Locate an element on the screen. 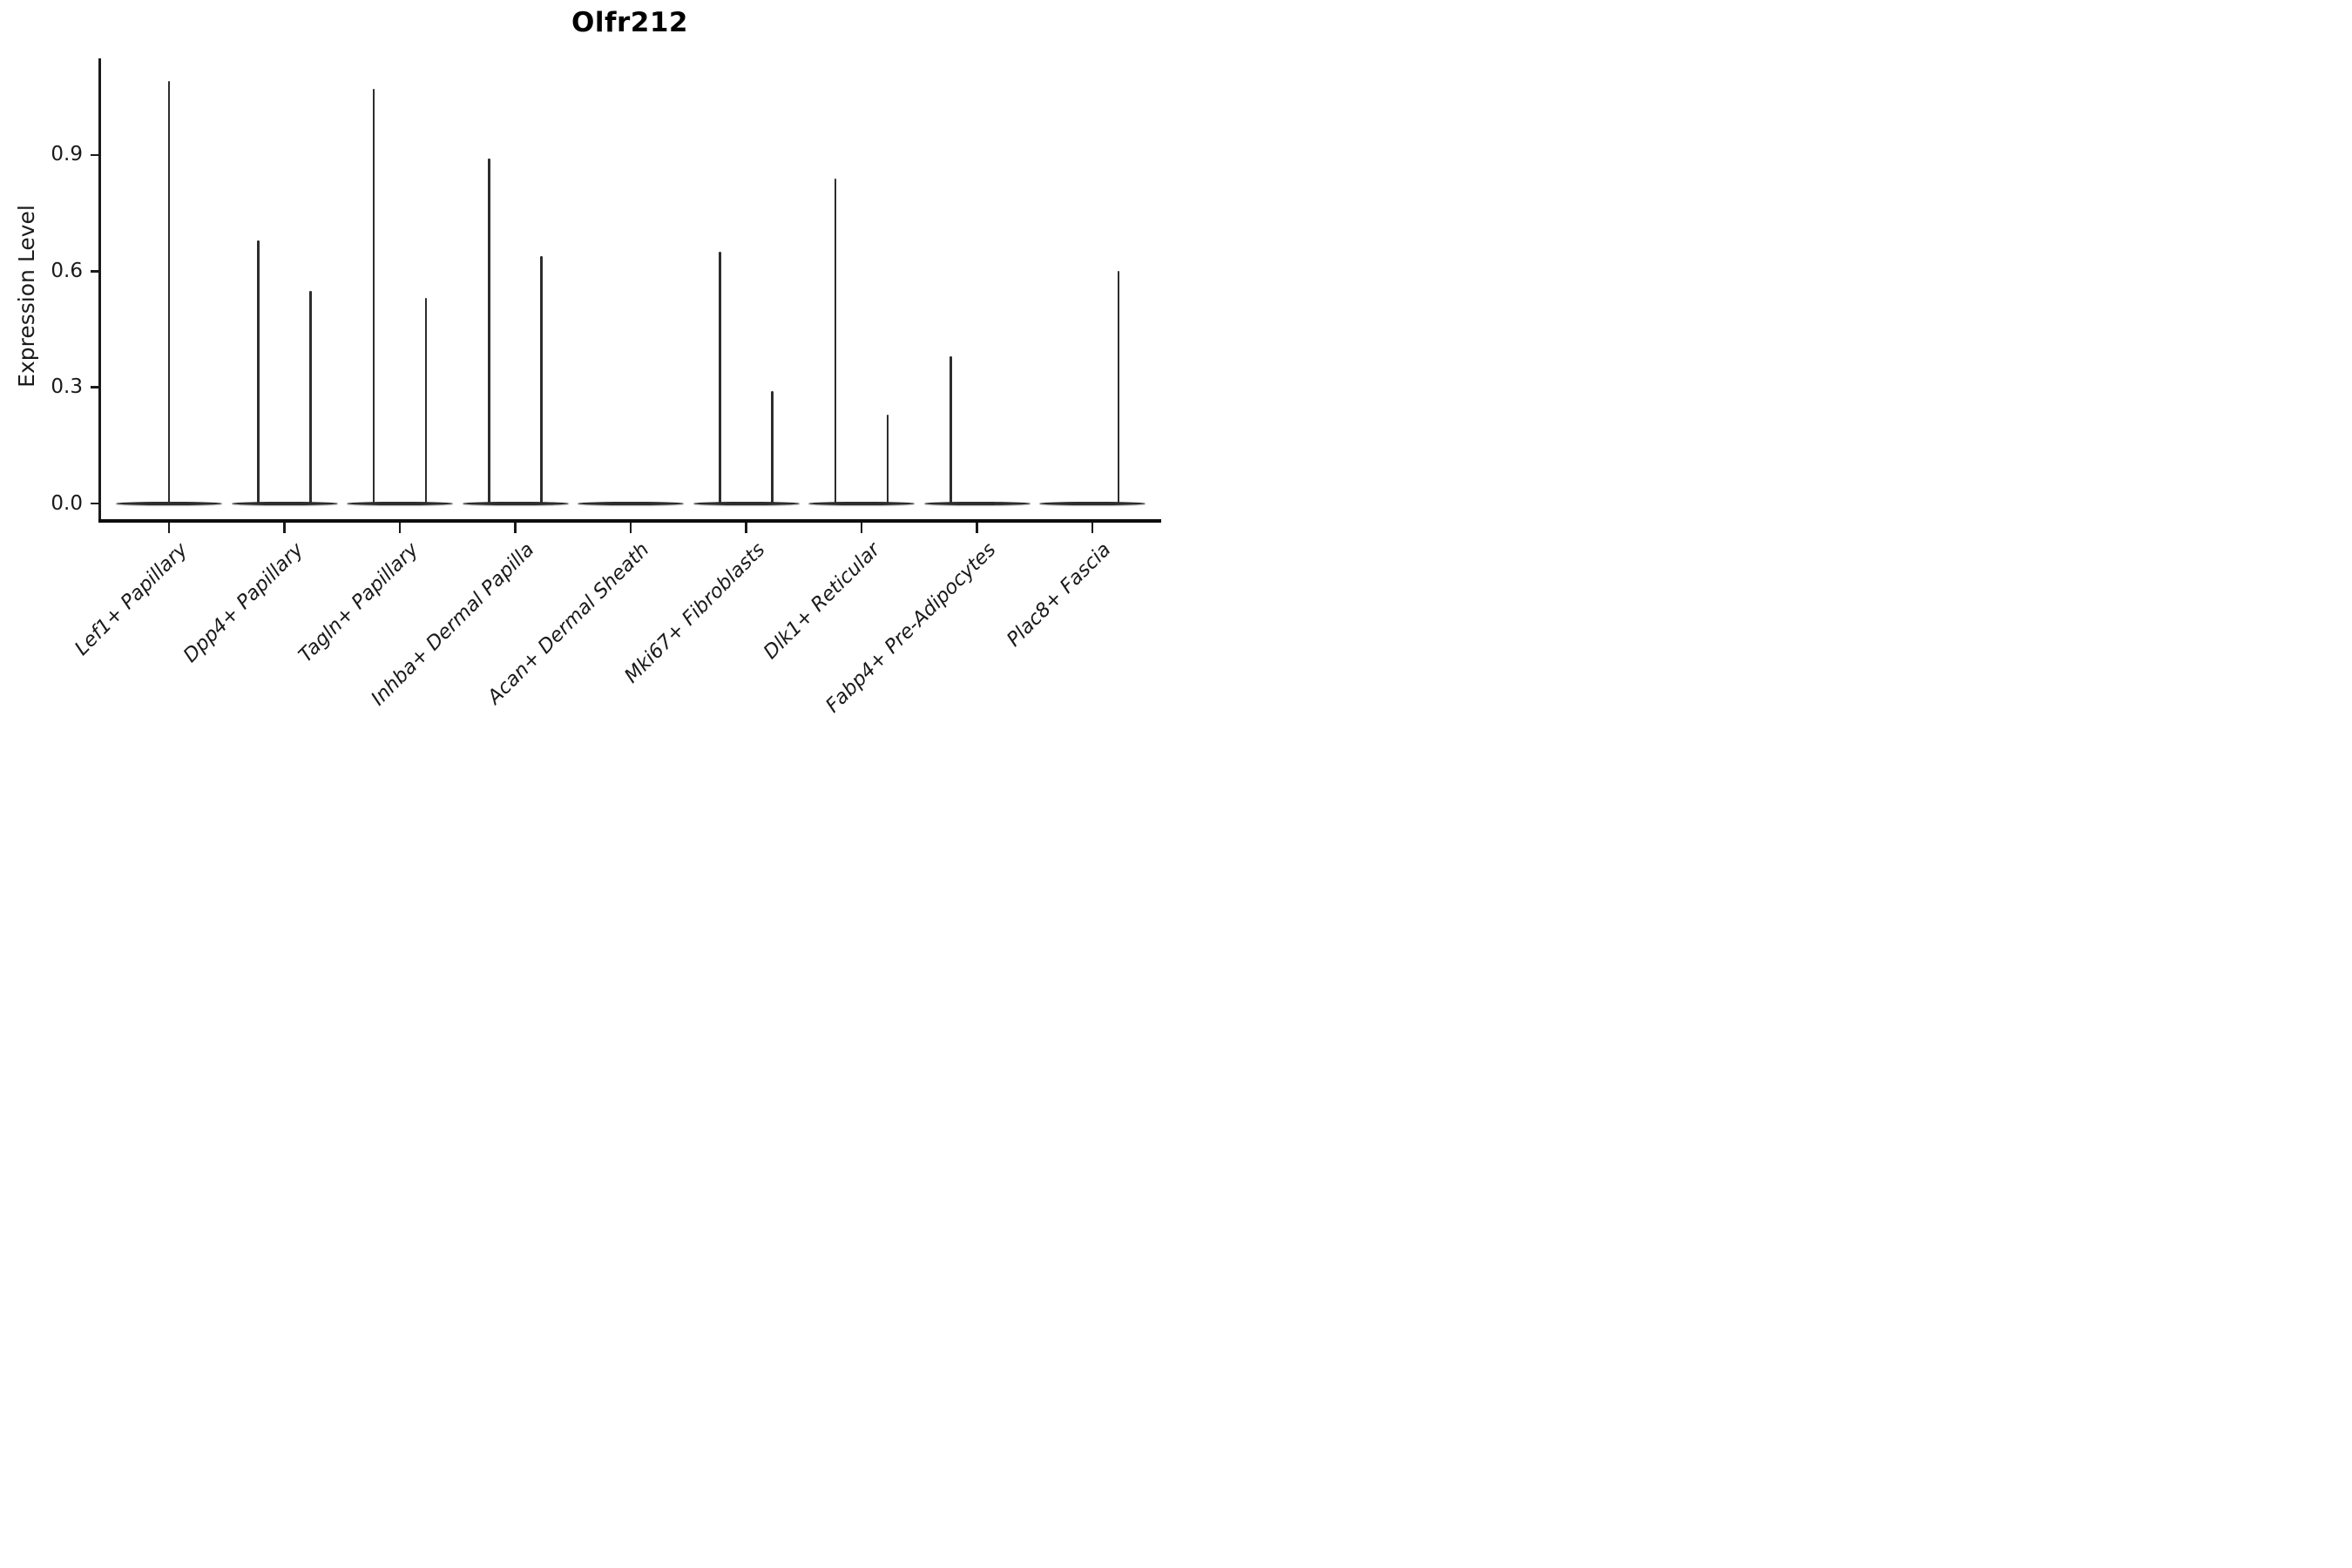 The width and height of the screenshot is (2352, 1568). x-tick-label: Lef1+ Papillary is located at coordinates (131, 599).